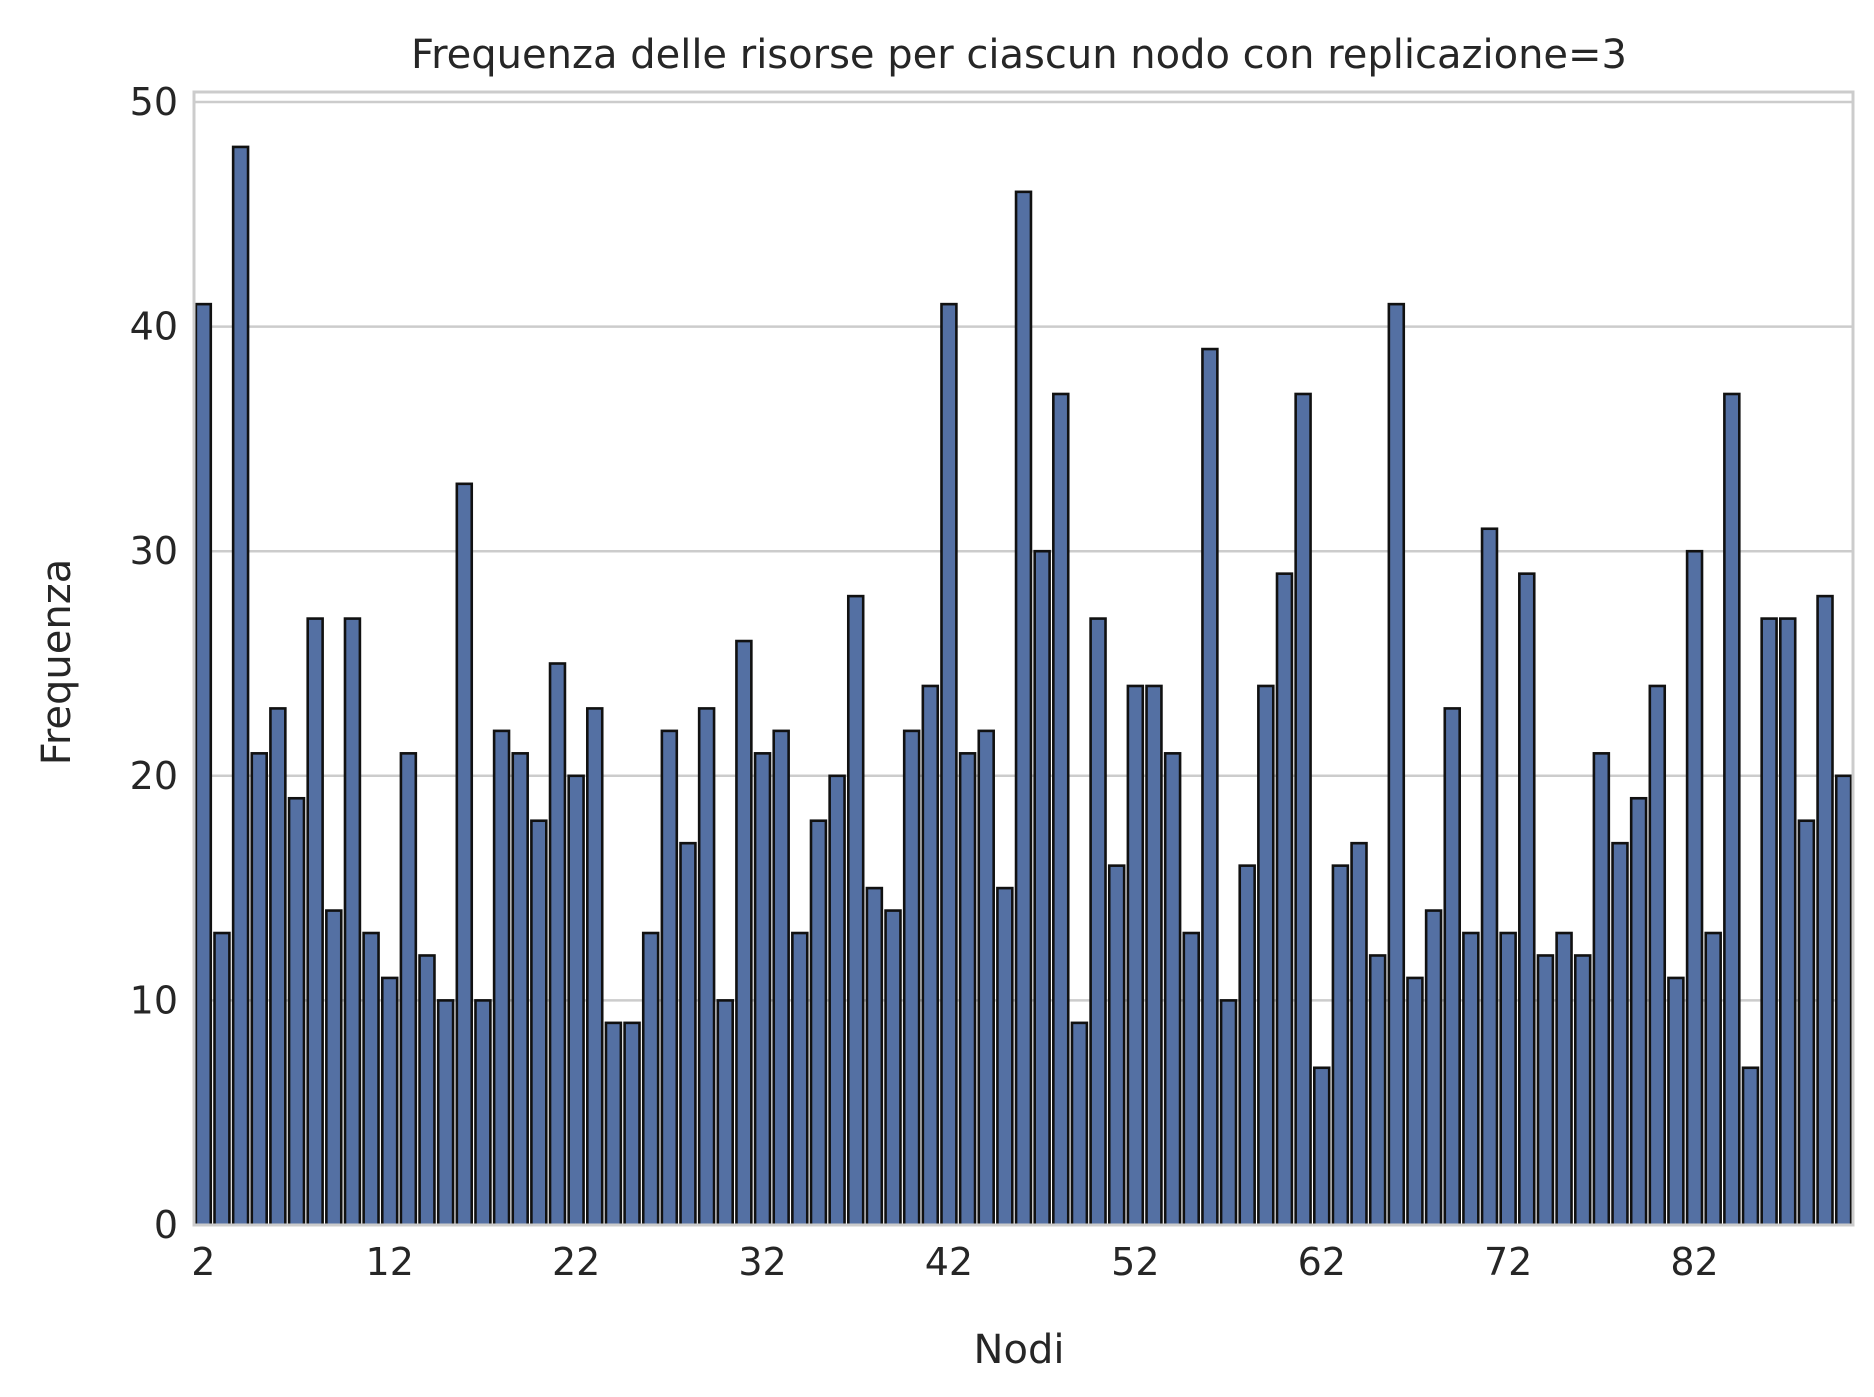 Image resolution: width=1874 pixels, height=1397 pixels. What do you see at coordinates (1694, 1262) in the screenshot?
I see `x-tick-label: 82` at bounding box center [1694, 1262].